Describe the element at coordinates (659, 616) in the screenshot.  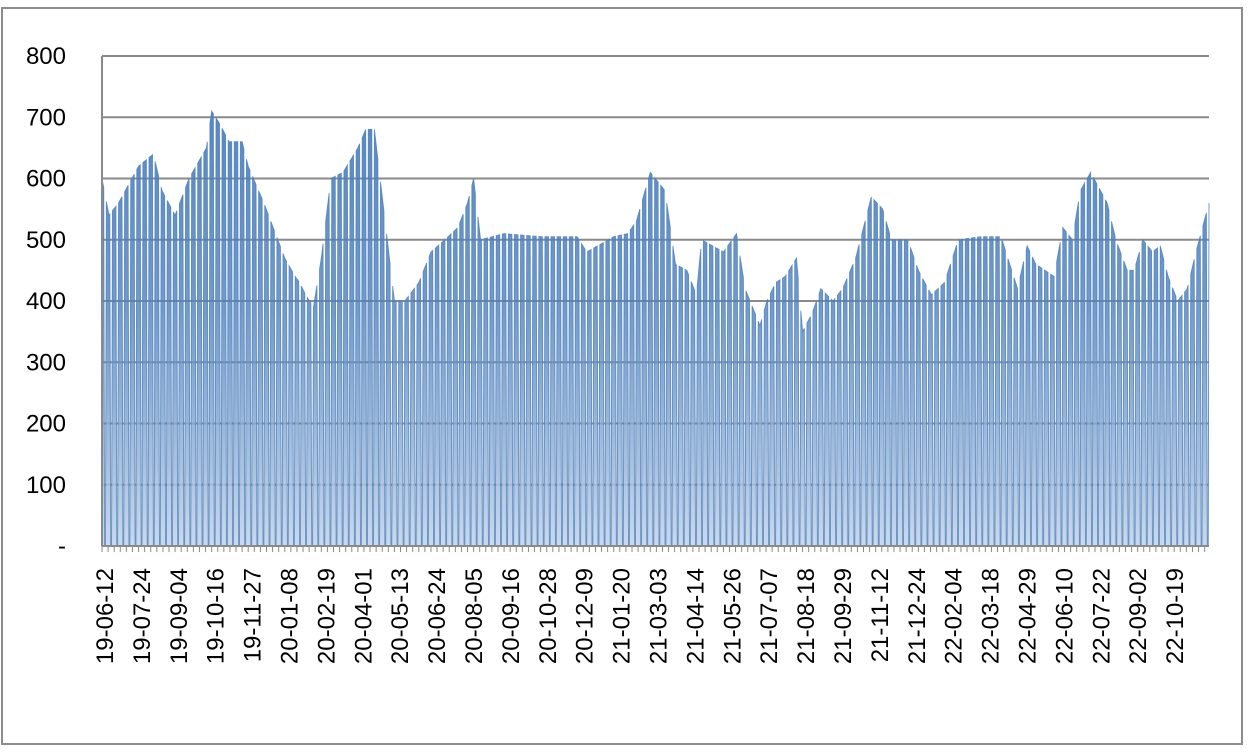
I see `x-tick-label: 21-03-03` at that location.